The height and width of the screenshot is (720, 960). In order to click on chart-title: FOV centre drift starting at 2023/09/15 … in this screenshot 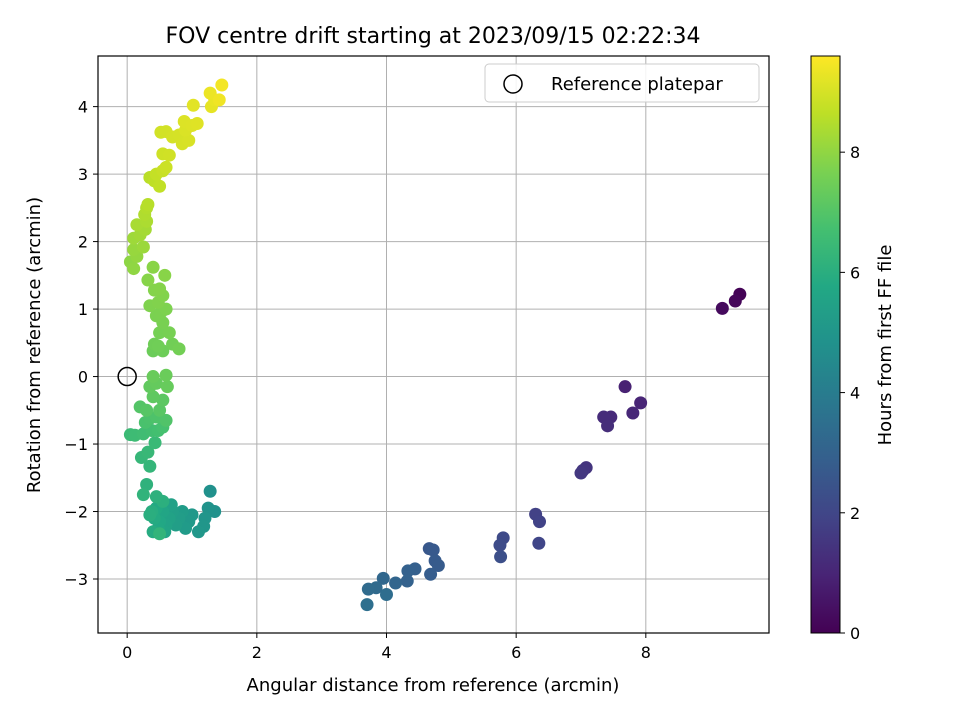, I will do `click(433, 36)`.